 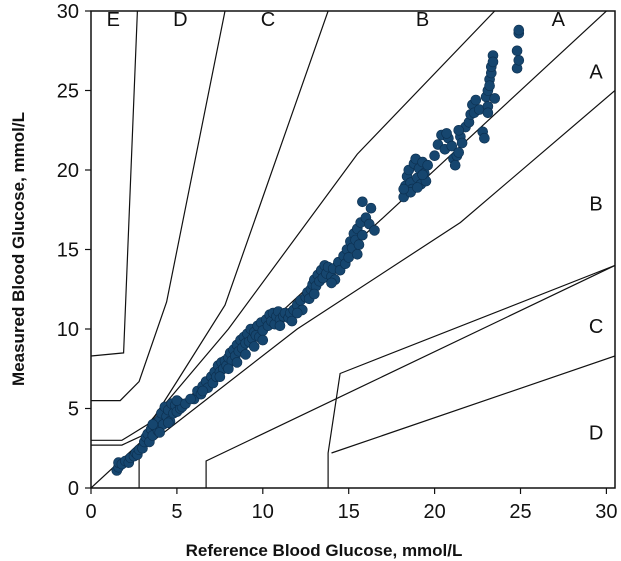 What do you see at coordinates (68, 12) in the screenshot?
I see `y-tick-label: 30` at bounding box center [68, 12].